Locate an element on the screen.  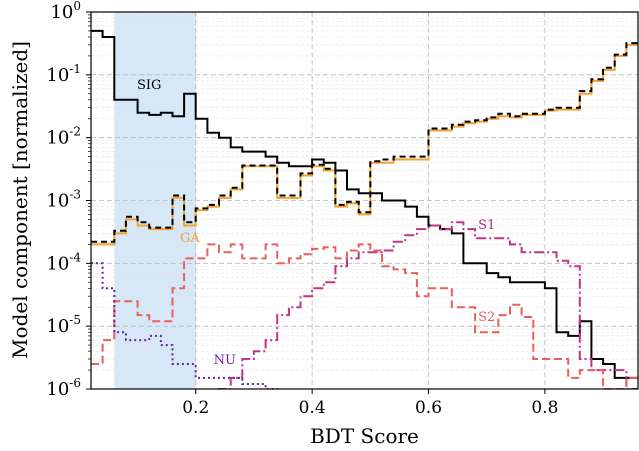
y-tick-label: 10⁰ is located at coordinates (65, 11).